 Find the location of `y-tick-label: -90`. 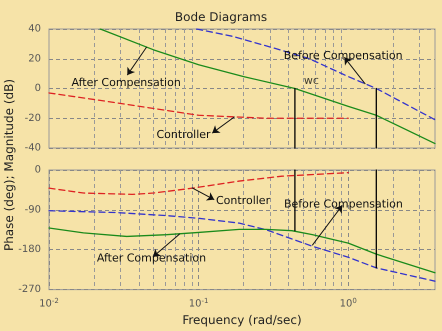

y-tick-label: -90 is located at coordinates (32, 210).